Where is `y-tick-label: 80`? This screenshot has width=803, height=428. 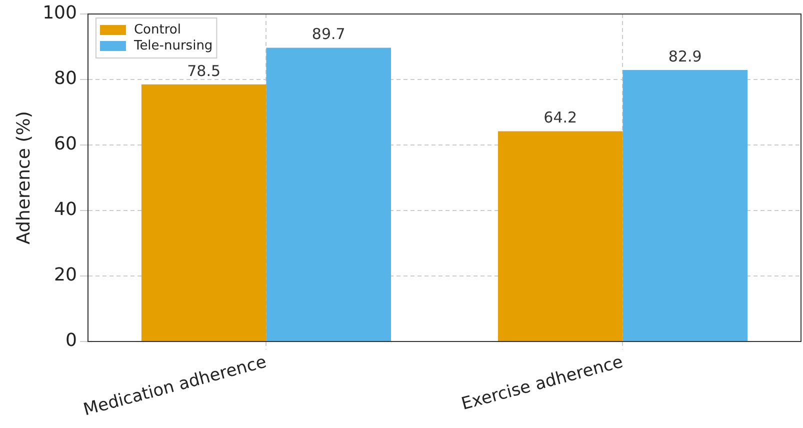 y-tick-label: 80 is located at coordinates (65, 79).